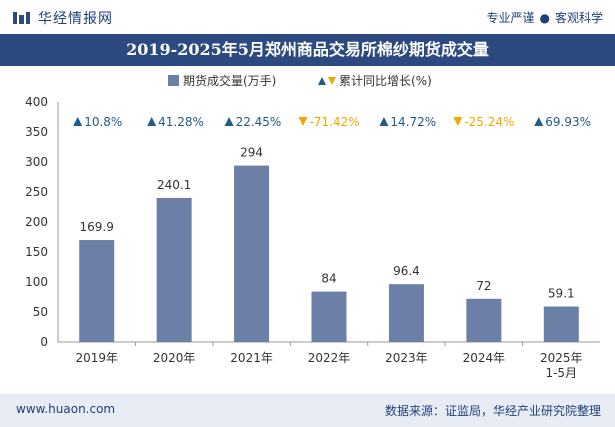 This screenshot has height=427, width=615. What do you see at coordinates (484, 358) in the screenshot?
I see `x-tick-label-5: 2024年` at bounding box center [484, 358].